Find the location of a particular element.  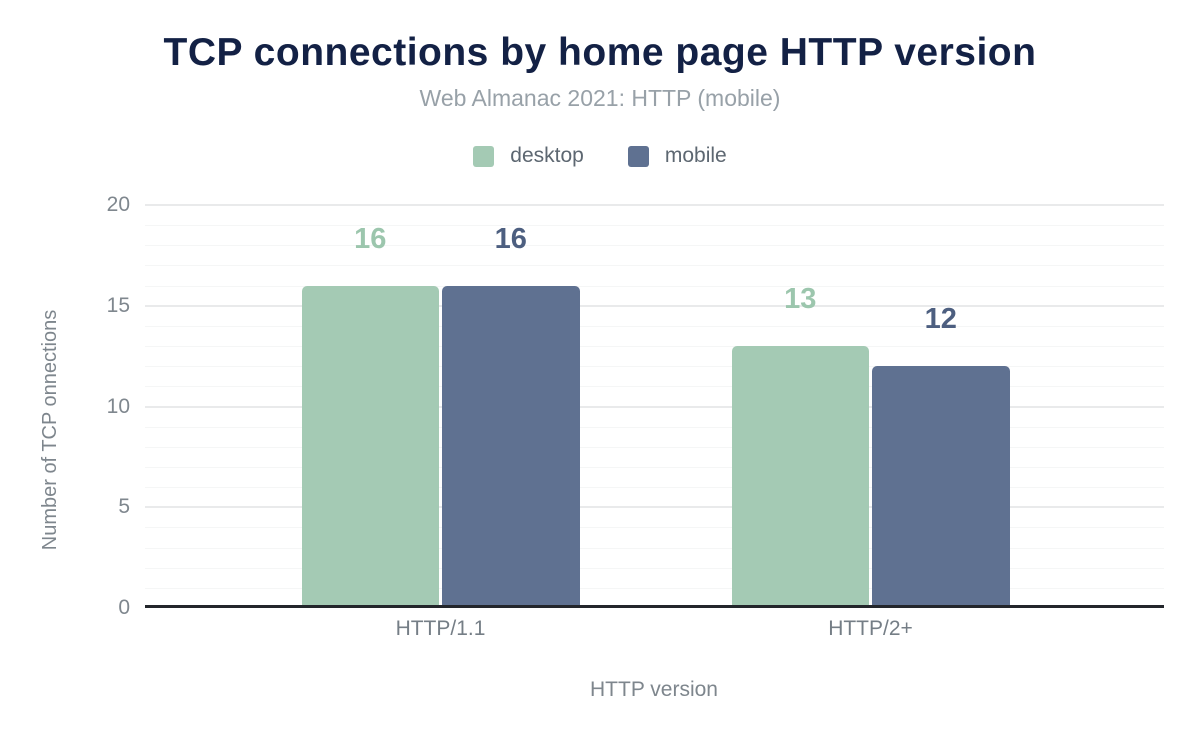

y-axis-title: Number of TCP onnections is located at coordinates (50, 430).